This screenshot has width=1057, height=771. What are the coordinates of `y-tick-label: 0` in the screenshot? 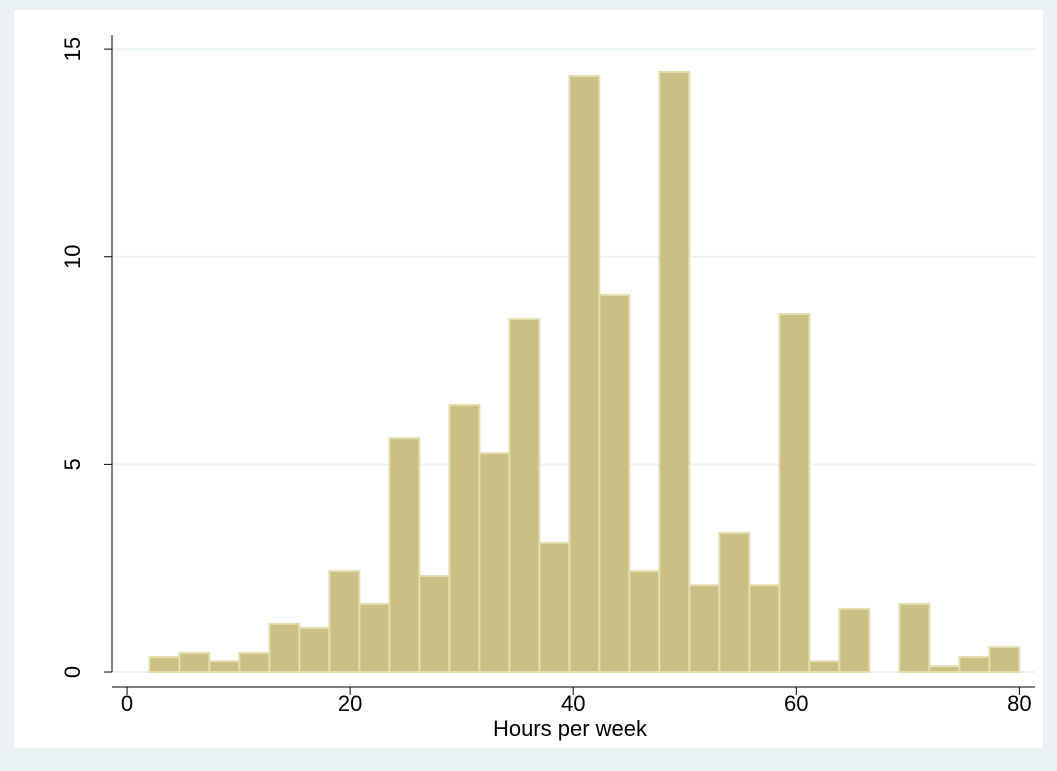 It's located at (72, 672).